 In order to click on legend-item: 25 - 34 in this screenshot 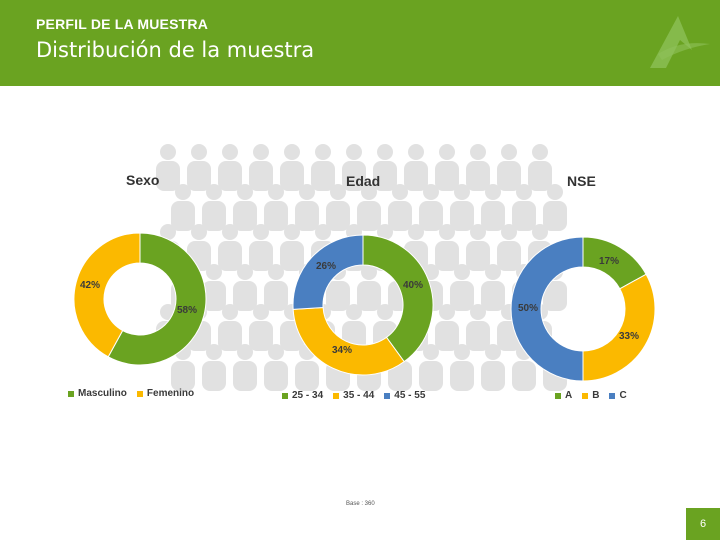, I will do `click(302, 395)`.